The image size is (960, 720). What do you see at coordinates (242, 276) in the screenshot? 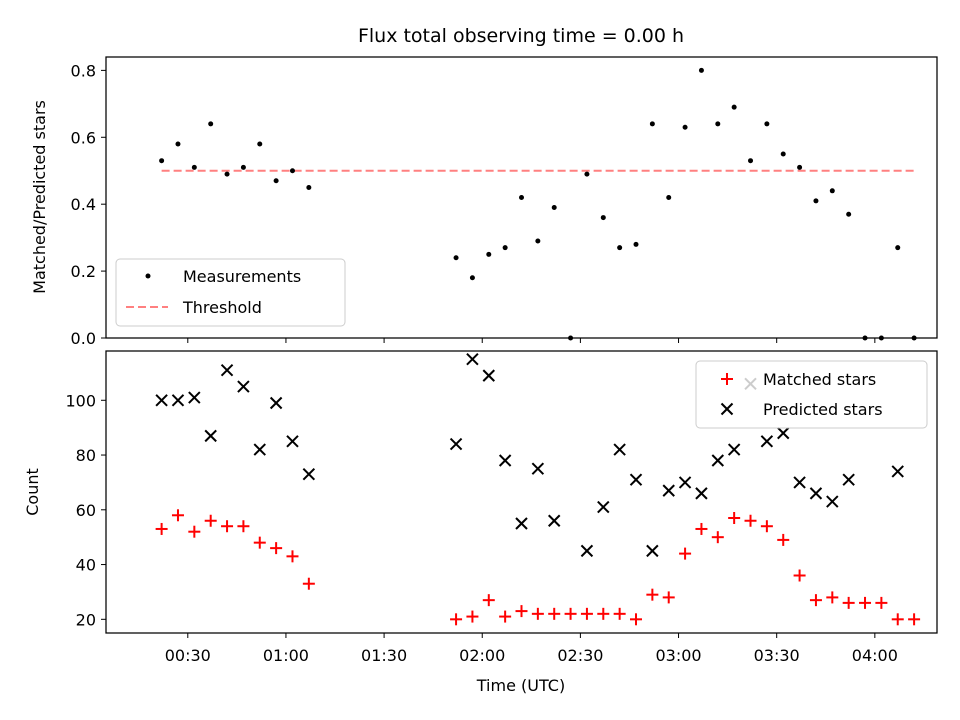
I see `legend-measurements-label: Measurements` at bounding box center [242, 276].